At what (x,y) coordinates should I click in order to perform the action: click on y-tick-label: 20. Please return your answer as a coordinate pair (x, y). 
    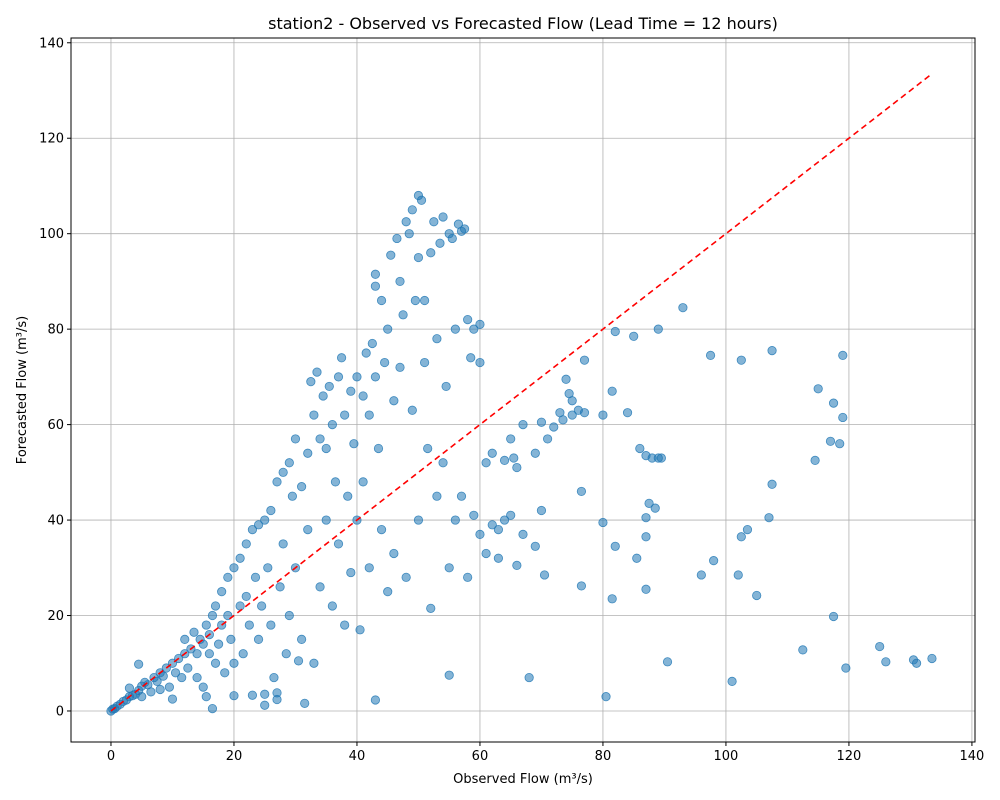
    Looking at the image, I should click on (55, 616).